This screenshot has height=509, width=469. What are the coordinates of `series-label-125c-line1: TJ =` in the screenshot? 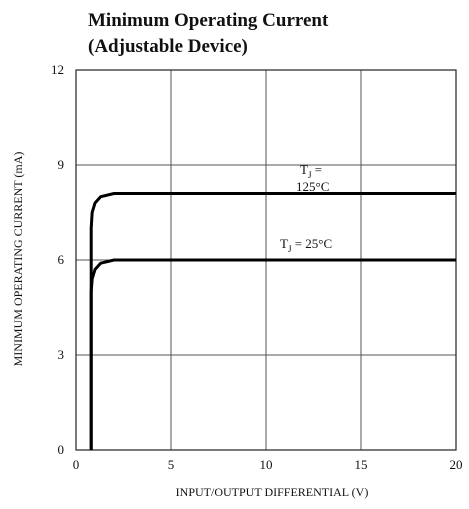 It's located at (311, 171).